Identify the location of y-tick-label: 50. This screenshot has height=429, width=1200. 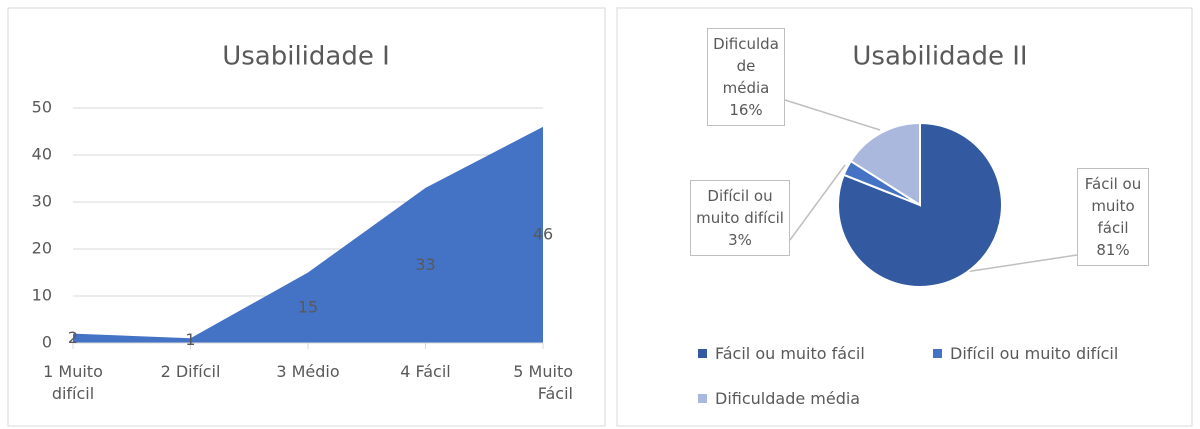
(42, 107).